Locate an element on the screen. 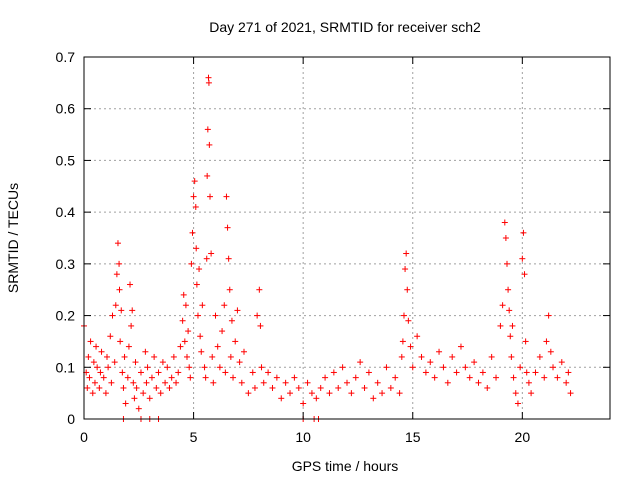 The width and height of the screenshot is (640, 480). y-tick-label: 0.3 is located at coordinates (66, 264).